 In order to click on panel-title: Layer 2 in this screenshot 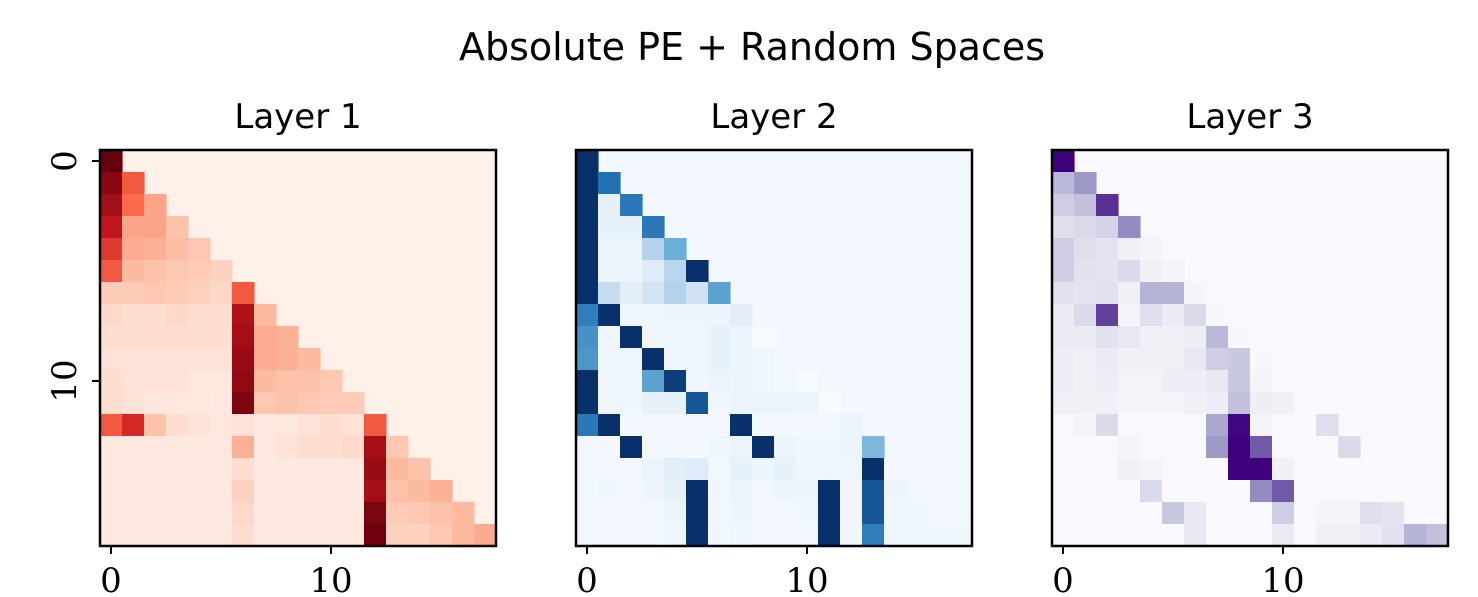, I will do `click(773, 117)`.